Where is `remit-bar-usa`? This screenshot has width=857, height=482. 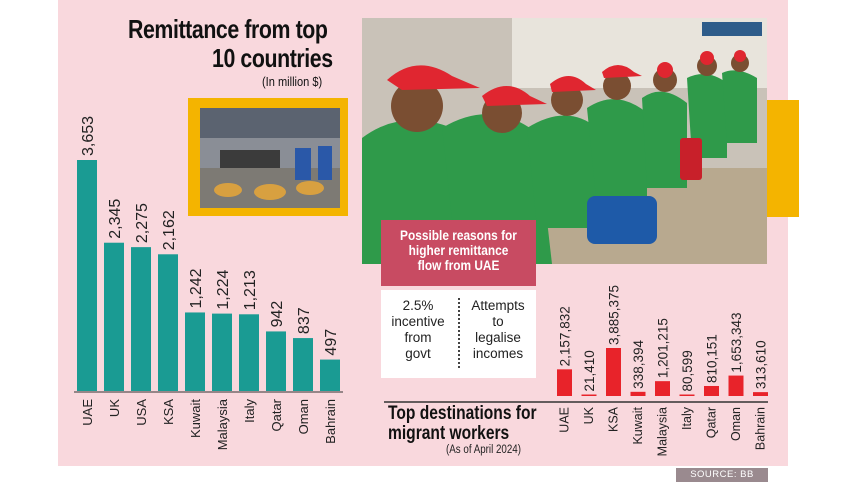 remit-bar-usa is located at coordinates (141, 319).